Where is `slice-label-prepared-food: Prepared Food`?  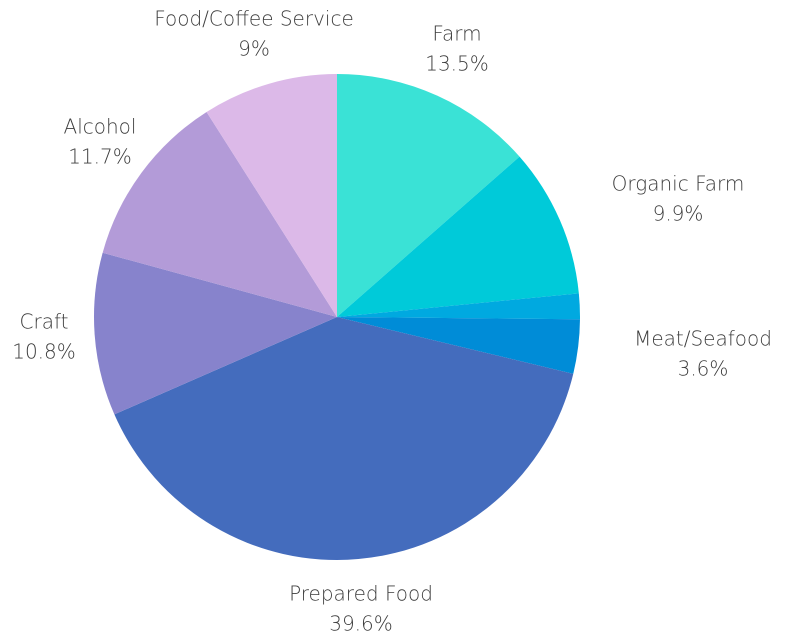
slice-label-prepared-food: Prepared Food is located at coordinates (361, 594).